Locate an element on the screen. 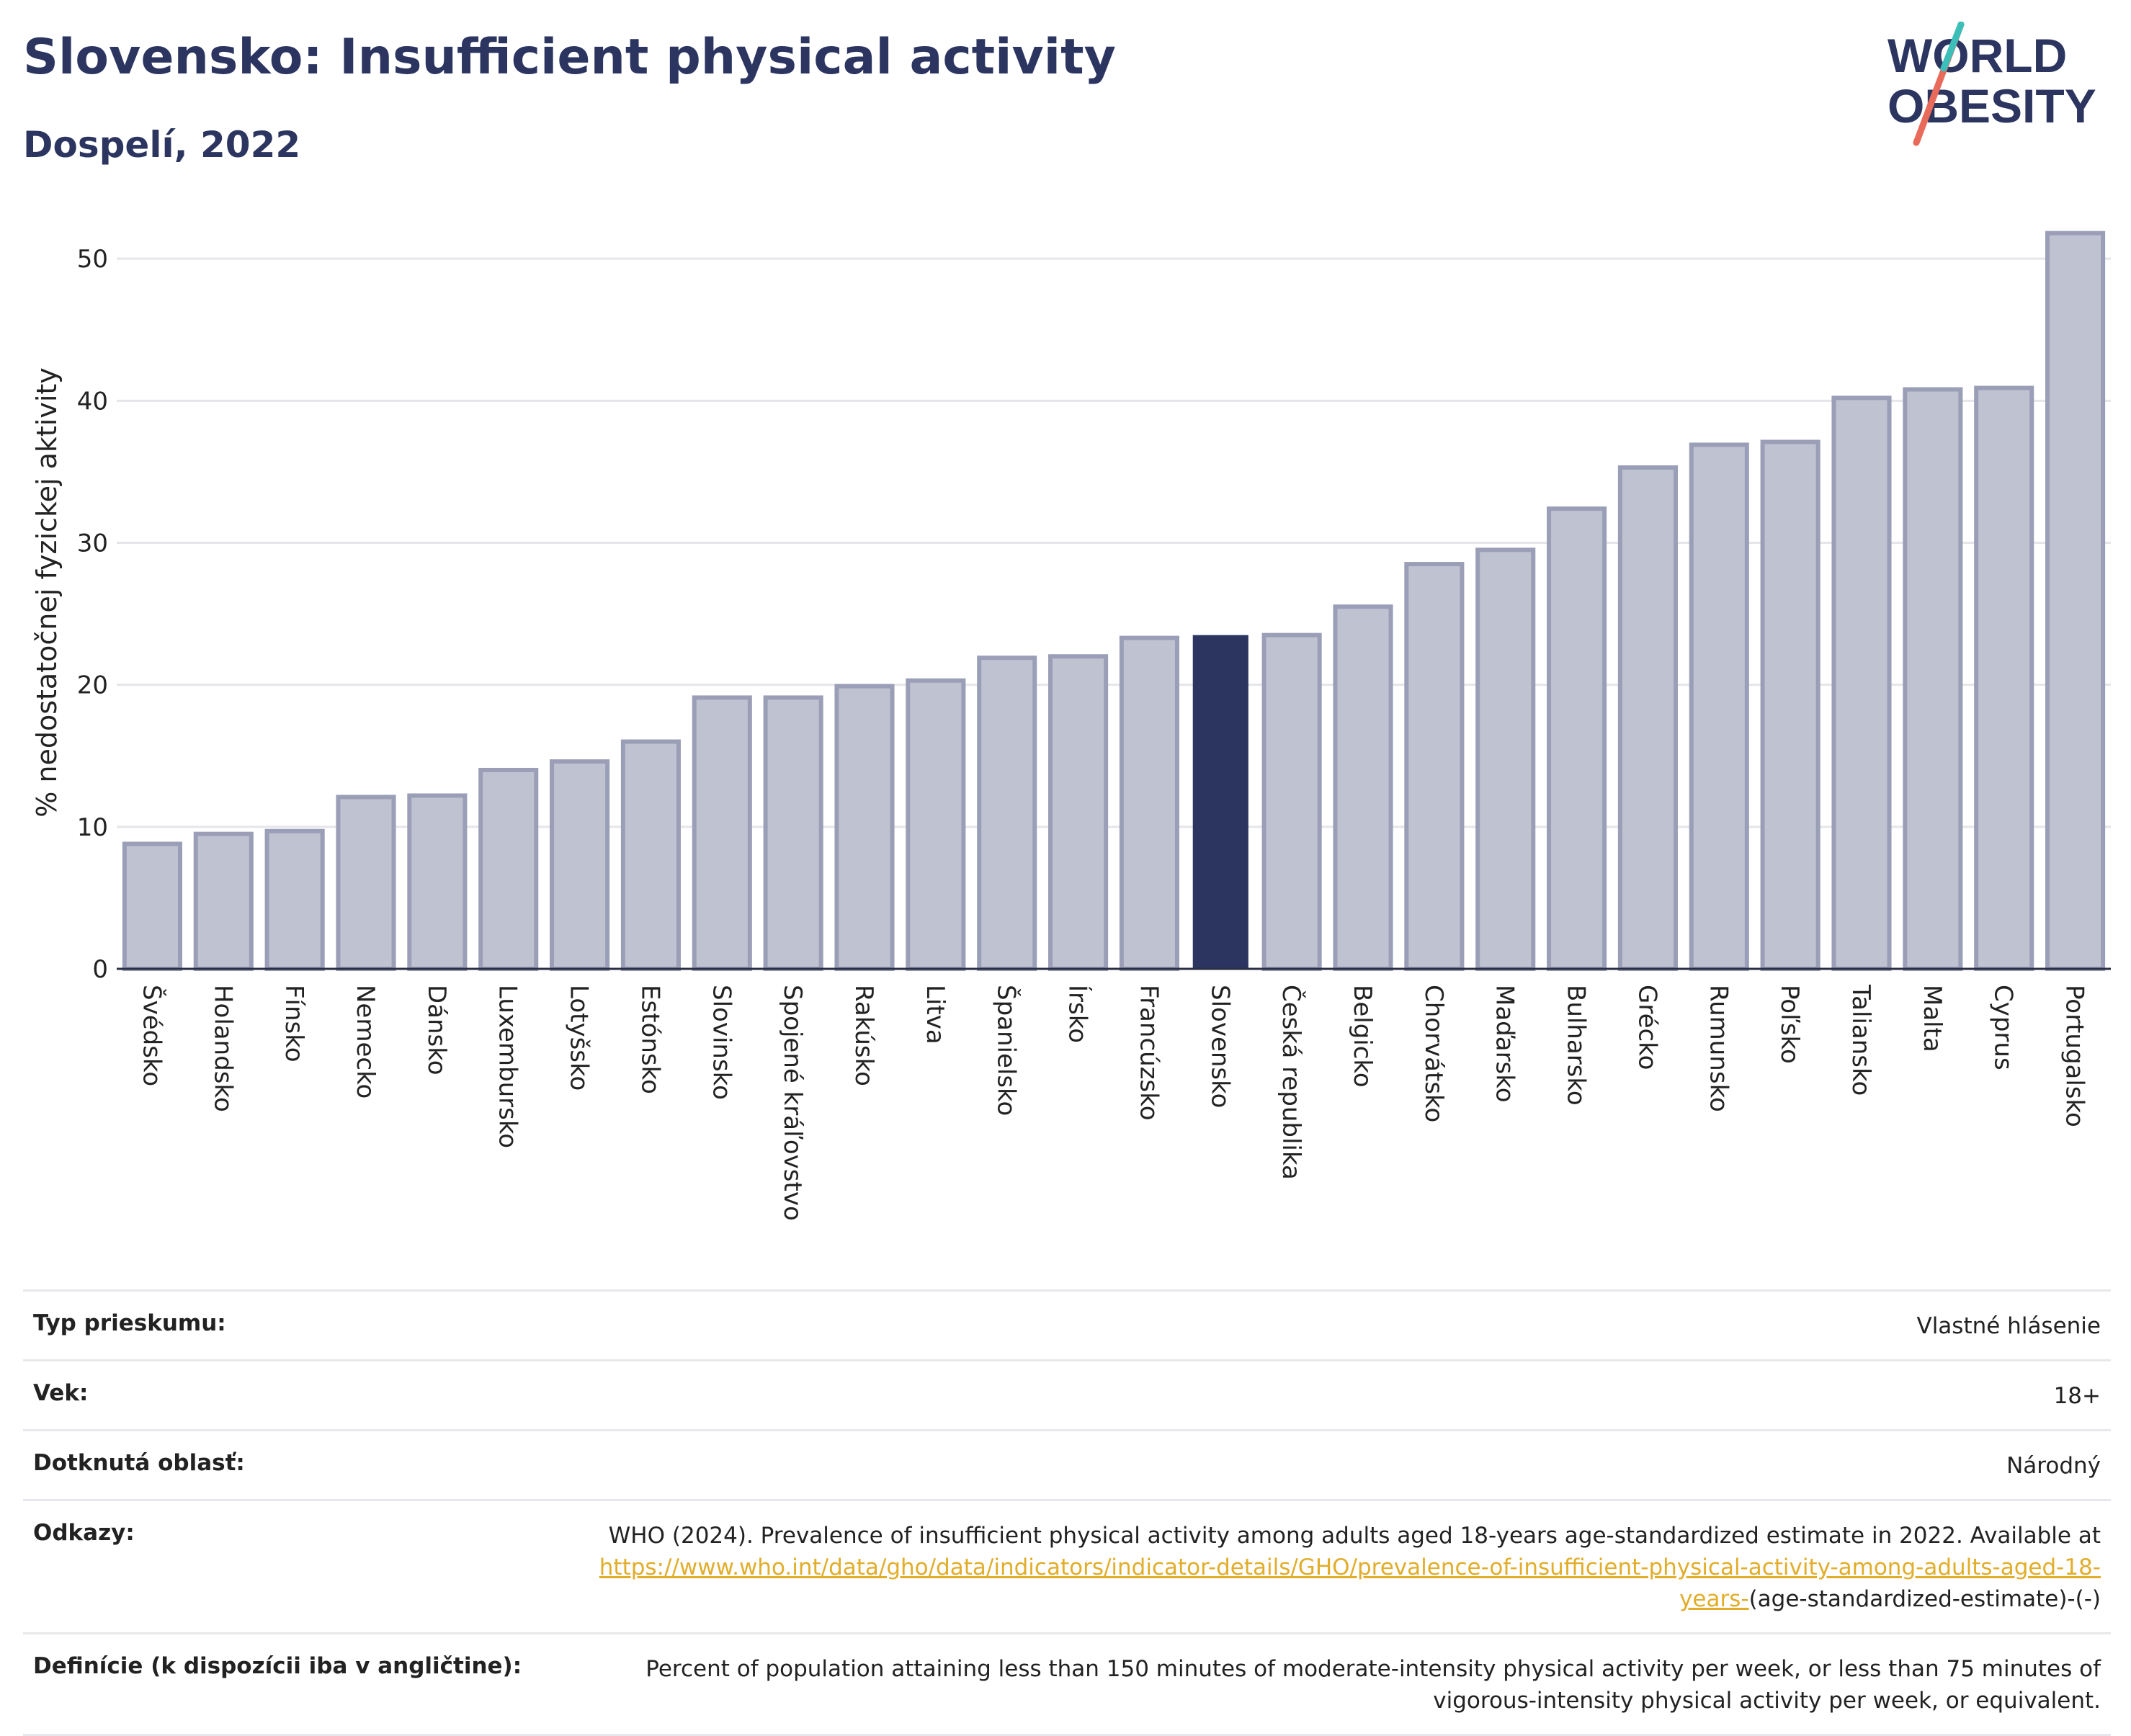 The width and height of the screenshot is (2131, 1736). x-tick-label: Estónsko is located at coordinates (650, 1039).